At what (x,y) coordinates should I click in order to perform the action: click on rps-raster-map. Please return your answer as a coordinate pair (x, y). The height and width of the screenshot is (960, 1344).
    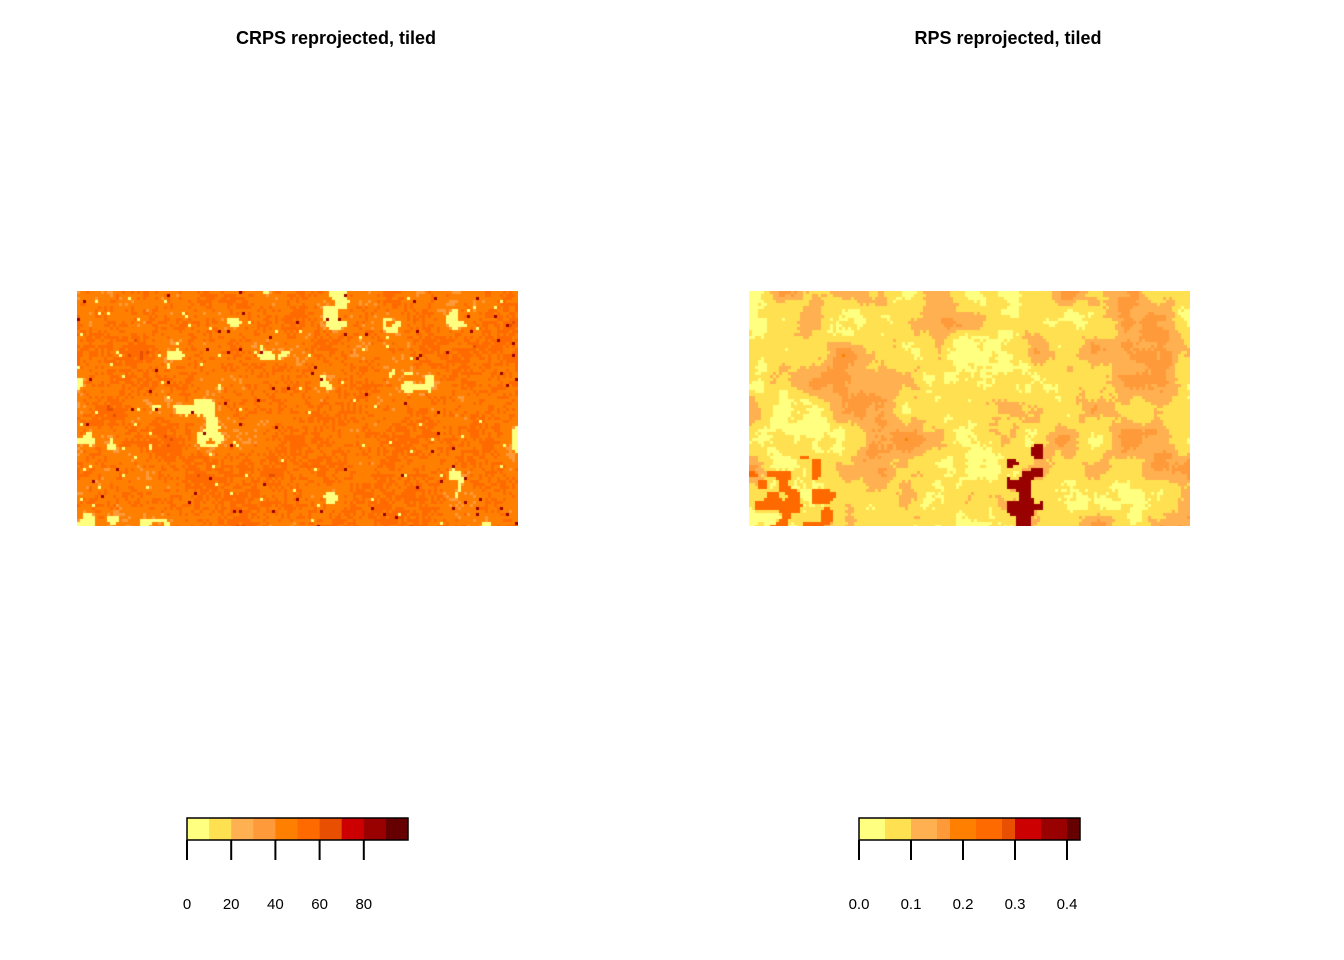
    Looking at the image, I should click on (969, 408).